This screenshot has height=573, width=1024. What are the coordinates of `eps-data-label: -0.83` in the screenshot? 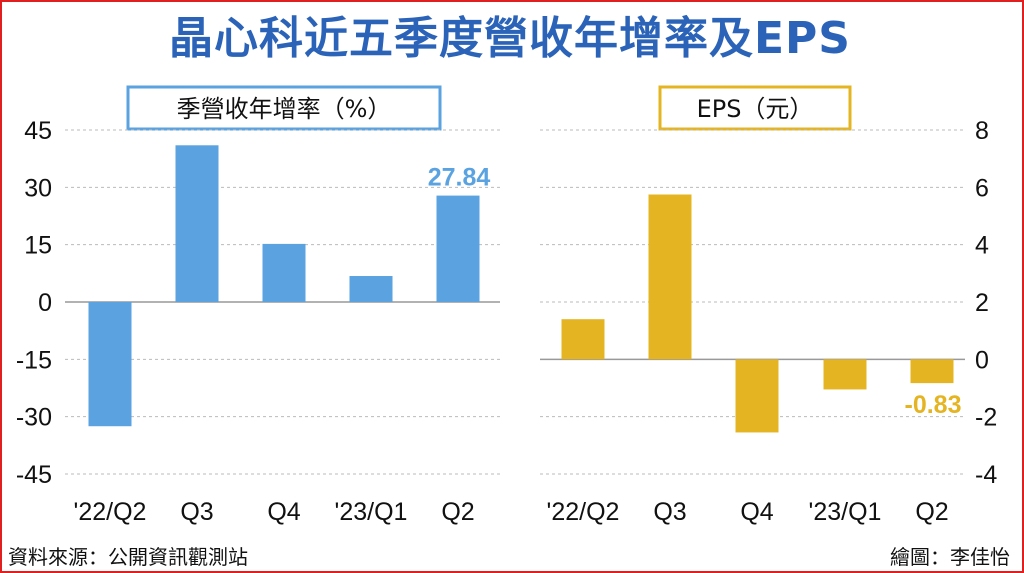 It's located at (933, 405).